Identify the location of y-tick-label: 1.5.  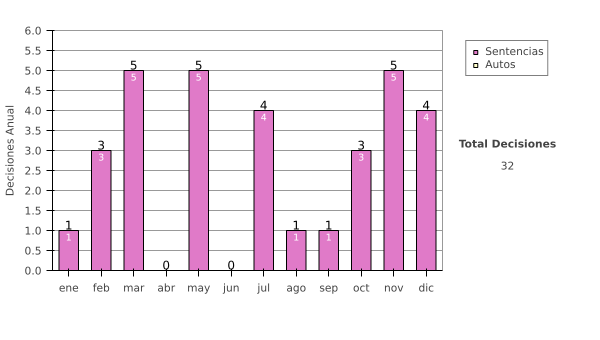
(33, 211).